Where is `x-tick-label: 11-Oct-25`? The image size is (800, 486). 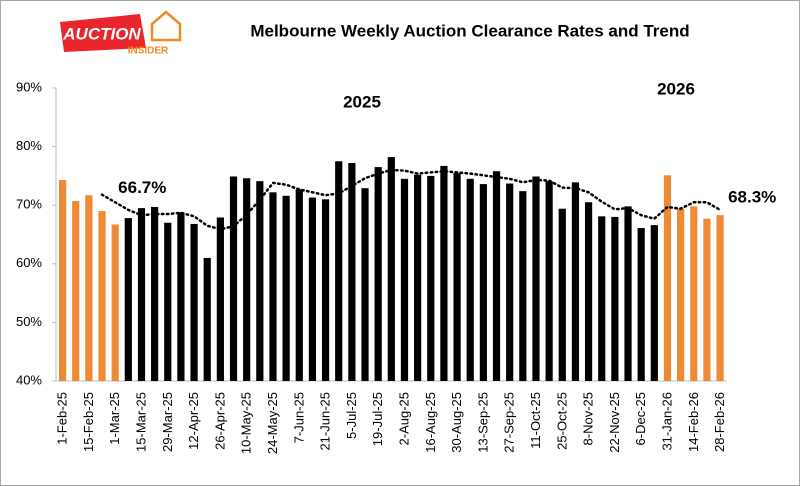 x-tick-label: 11-Oct-25 is located at coordinates (535, 420).